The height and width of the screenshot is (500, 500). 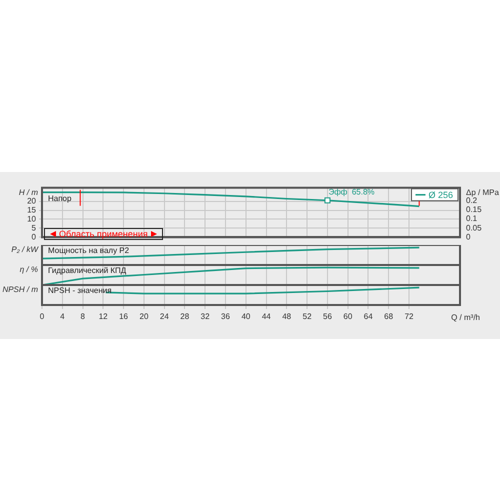 What do you see at coordinates (32, 209) in the screenshot?
I see `y-tick-label: 15` at bounding box center [32, 209].